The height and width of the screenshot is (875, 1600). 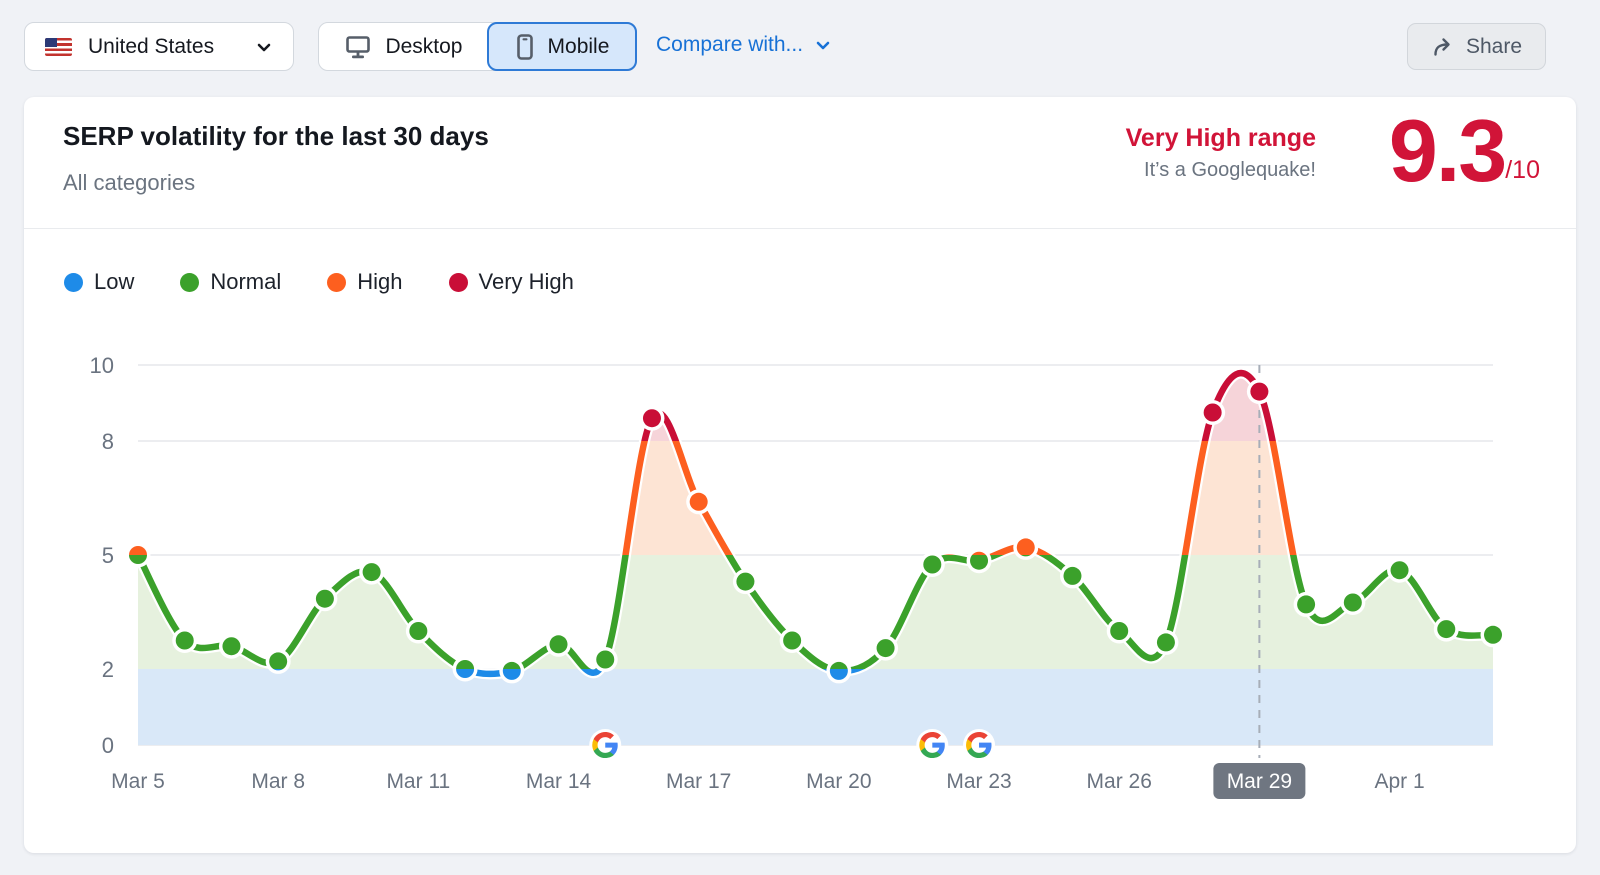 I want to click on data-point-Mar 26, so click(x=1119, y=631).